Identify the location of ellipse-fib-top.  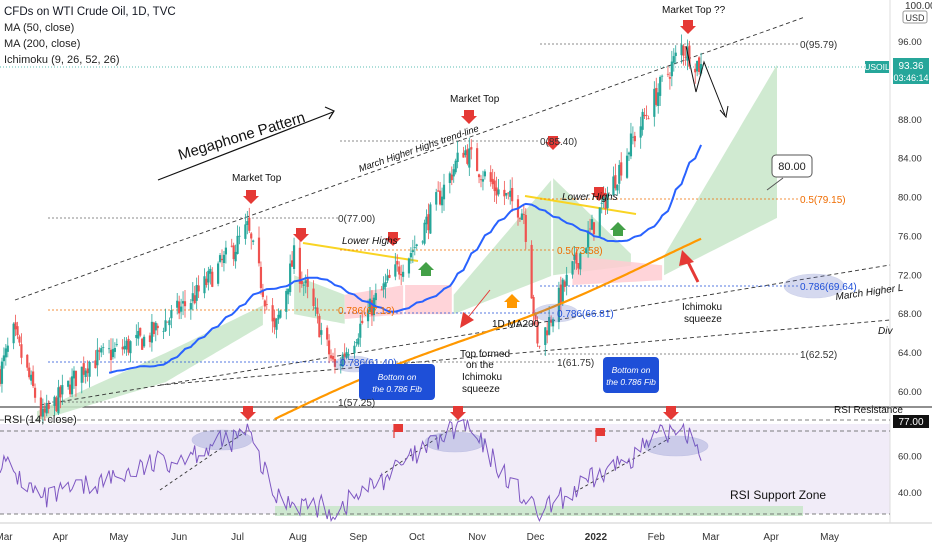
(814, 286).